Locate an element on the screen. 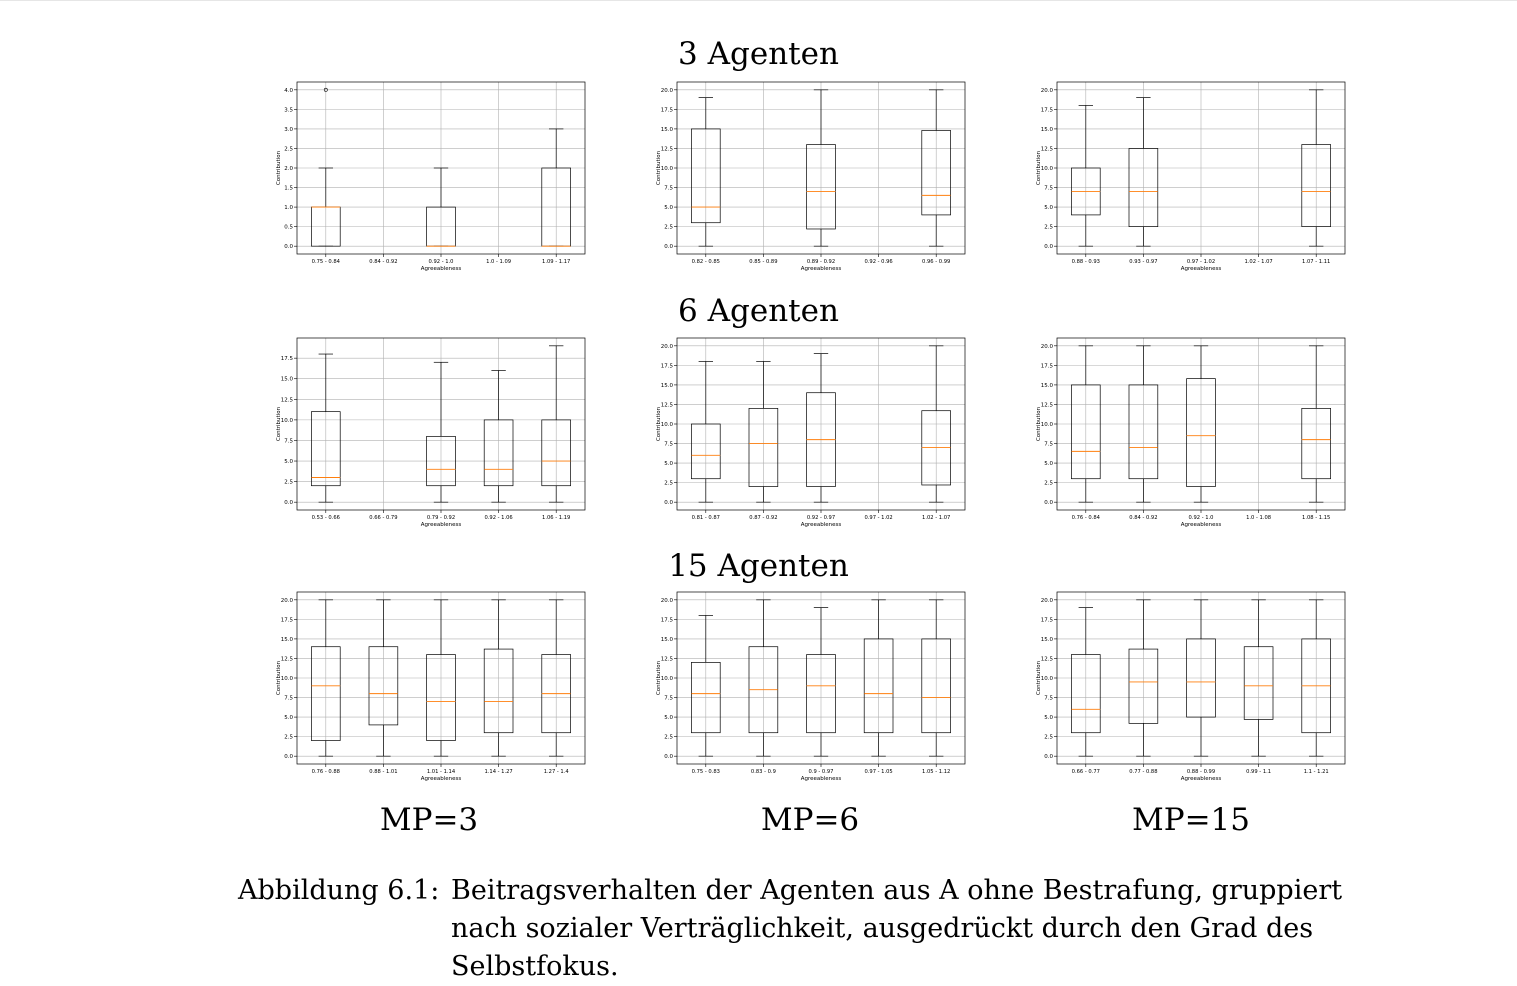  y-tick-label: 3.0 is located at coordinates (288, 130).